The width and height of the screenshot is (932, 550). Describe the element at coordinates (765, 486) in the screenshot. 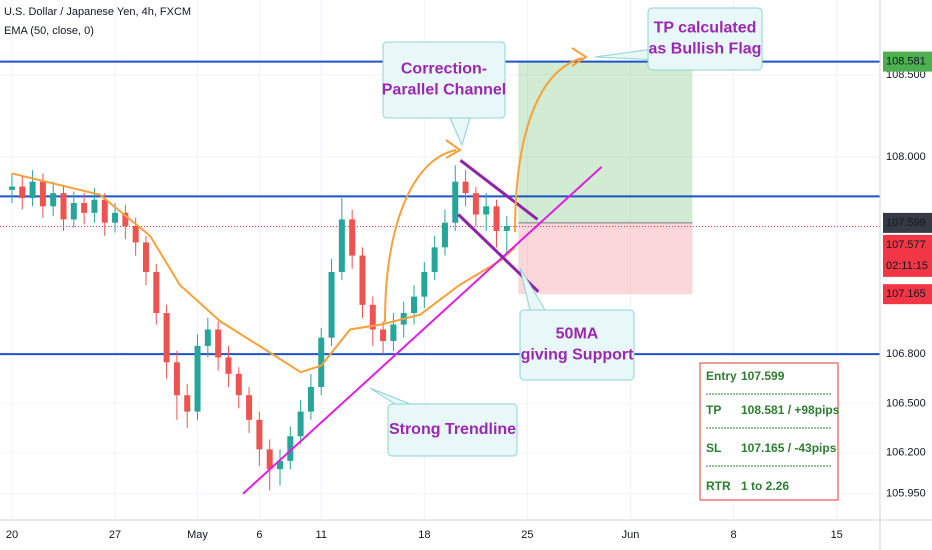

I see `info-value: 1 to 2.26` at that location.